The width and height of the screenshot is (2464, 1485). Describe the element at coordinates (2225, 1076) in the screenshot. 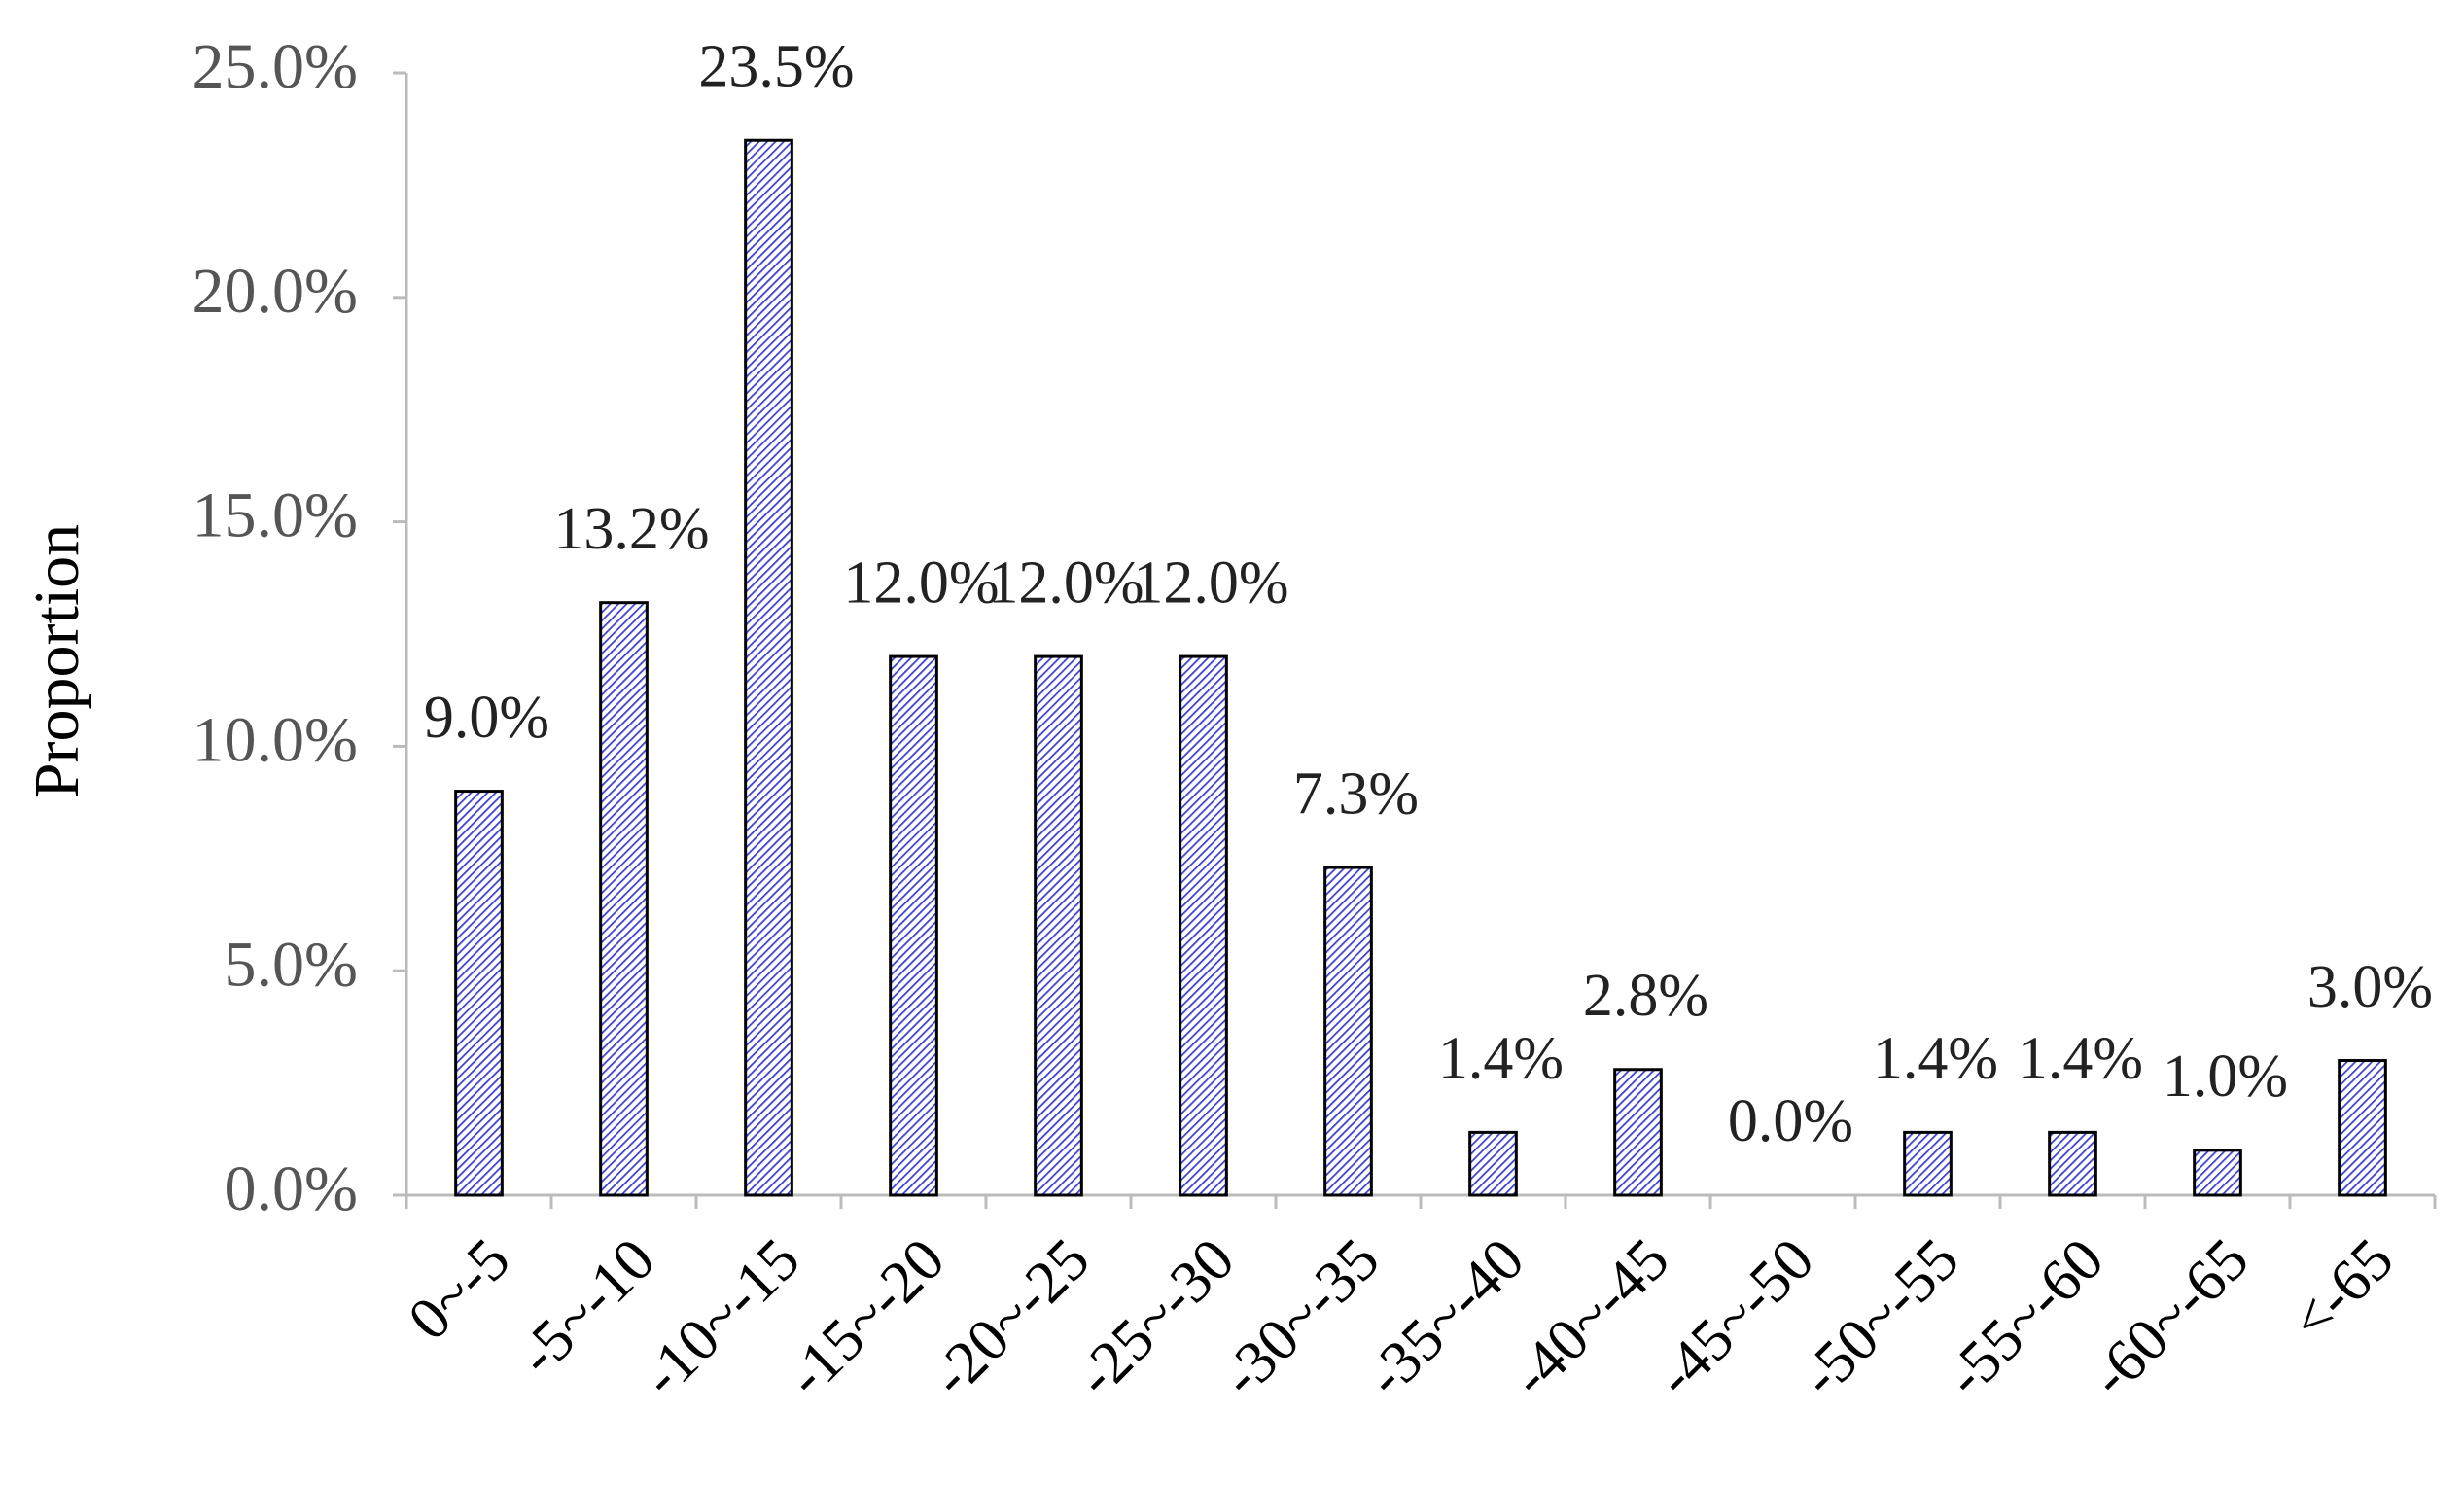

I see `value-label: 1.0%` at that location.